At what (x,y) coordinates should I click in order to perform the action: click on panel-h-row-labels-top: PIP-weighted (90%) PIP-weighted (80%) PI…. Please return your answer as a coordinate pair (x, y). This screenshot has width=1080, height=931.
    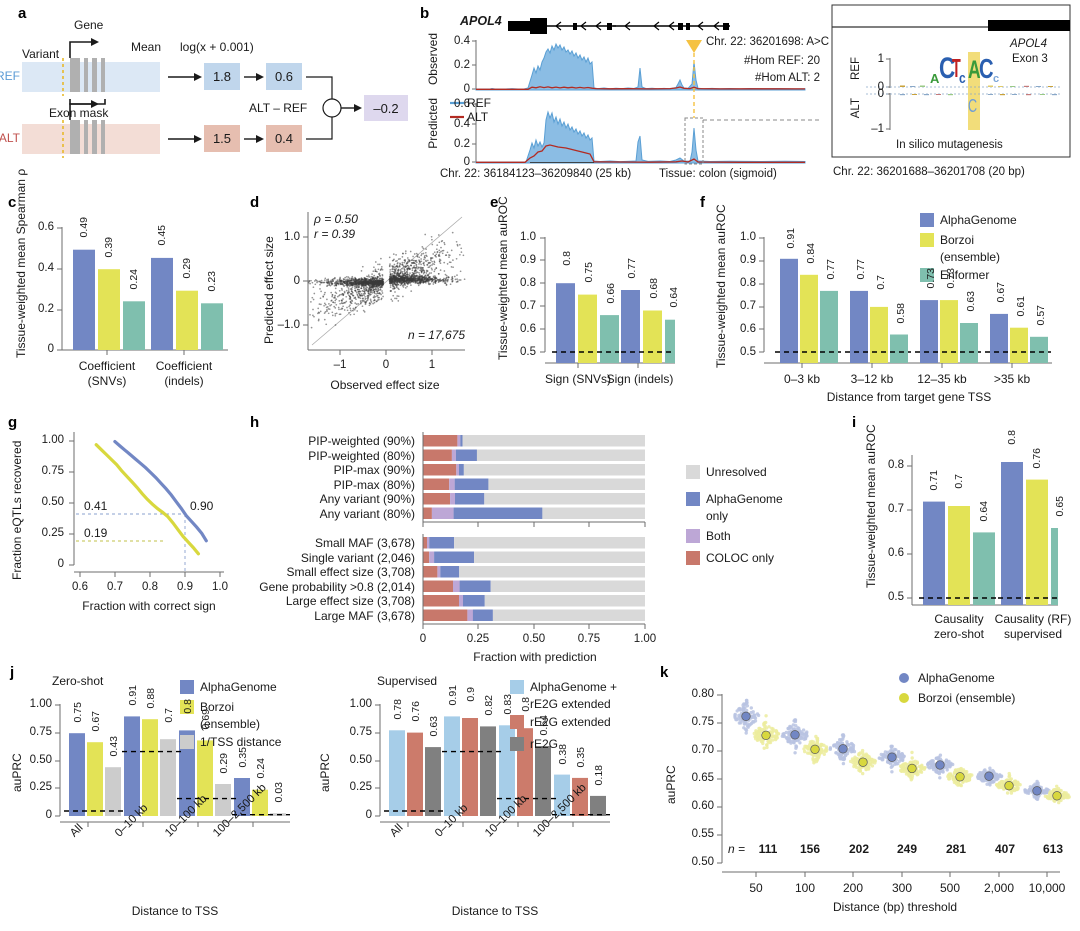
    Looking at the image, I should click on (297, 477).